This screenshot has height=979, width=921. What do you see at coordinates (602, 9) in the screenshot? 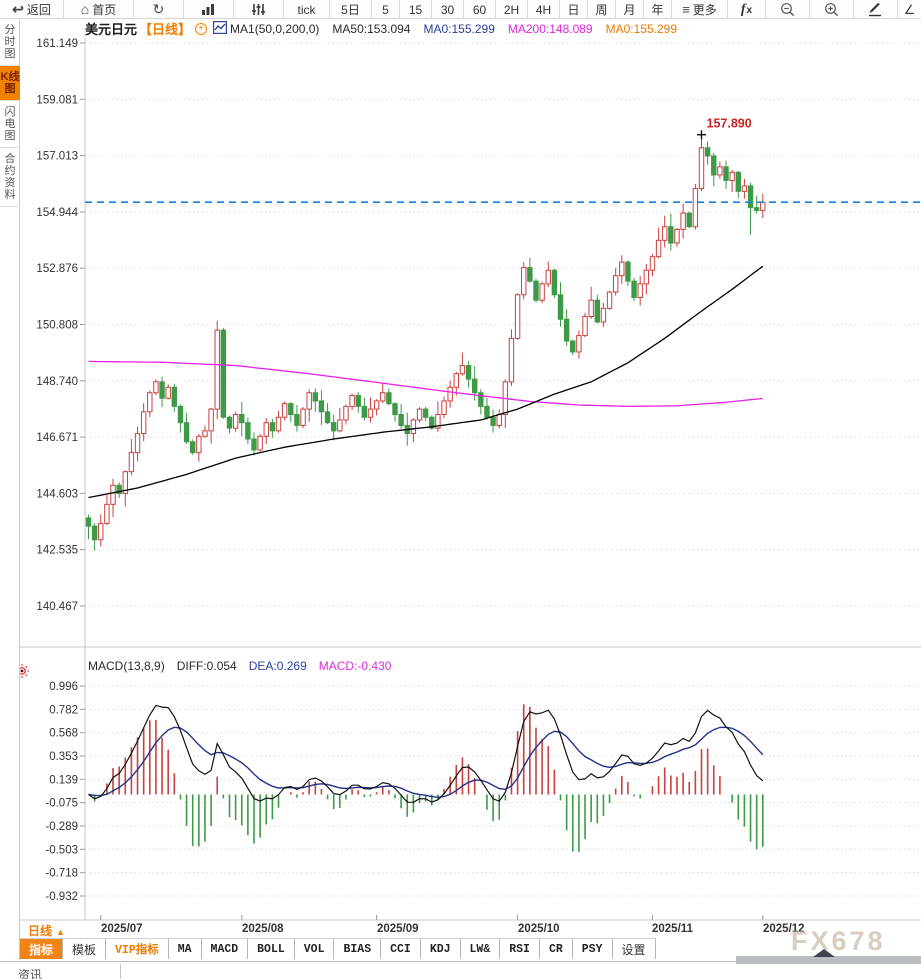
I see `toolbar-button-week: 周` at bounding box center [602, 9].